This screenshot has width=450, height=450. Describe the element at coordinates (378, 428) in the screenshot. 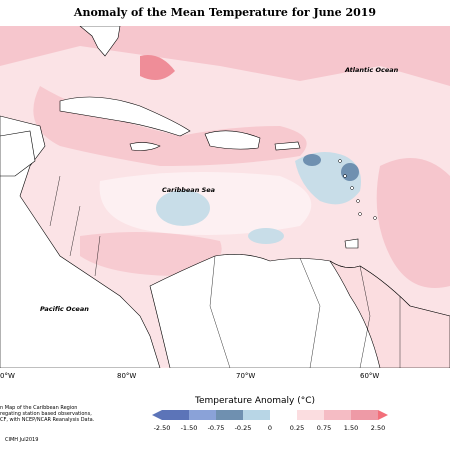

I see `legend-tick-label: 2.50` at that location.